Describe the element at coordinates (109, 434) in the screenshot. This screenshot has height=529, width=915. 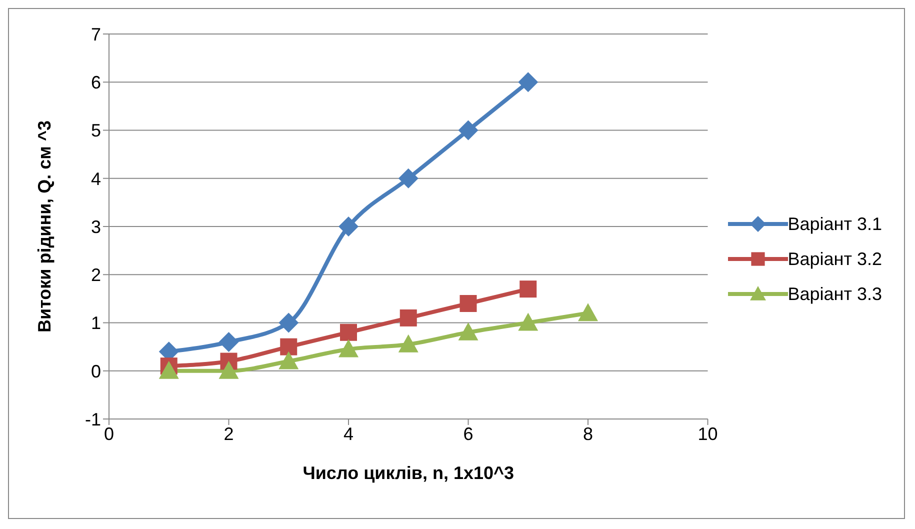
I see `x-tick-label: 0` at that location.